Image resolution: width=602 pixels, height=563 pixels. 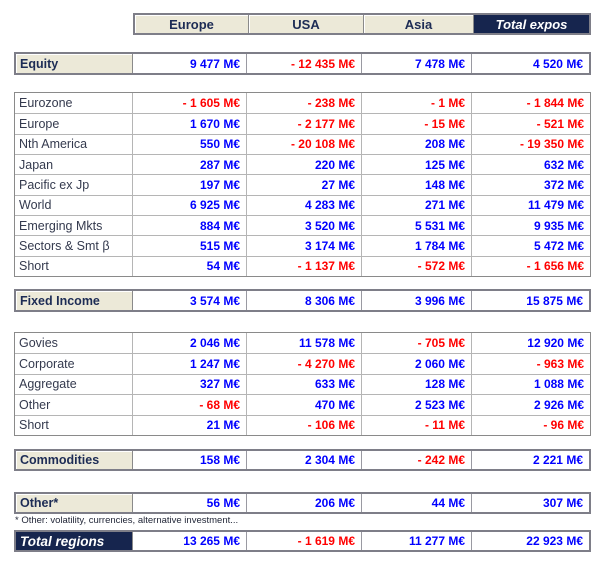 What do you see at coordinates (190, 103) in the screenshot?
I see `cell-value: - 1 605 M€` at bounding box center [190, 103].